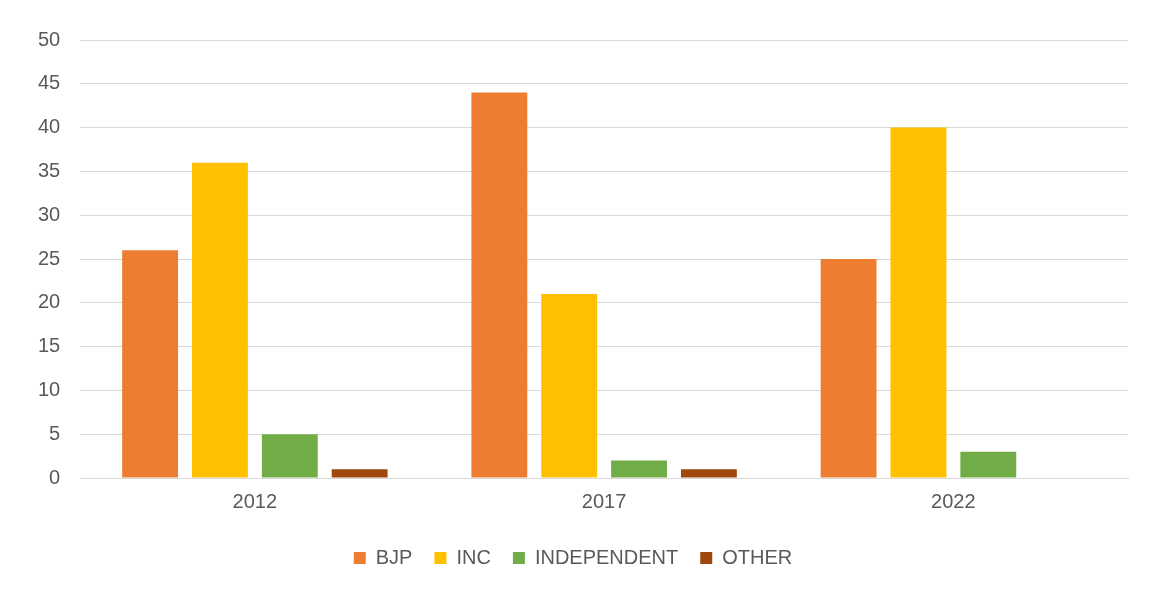  What do you see at coordinates (49, 388) in the screenshot?
I see `y-tick-label: 10` at bounding box center [49, 388].